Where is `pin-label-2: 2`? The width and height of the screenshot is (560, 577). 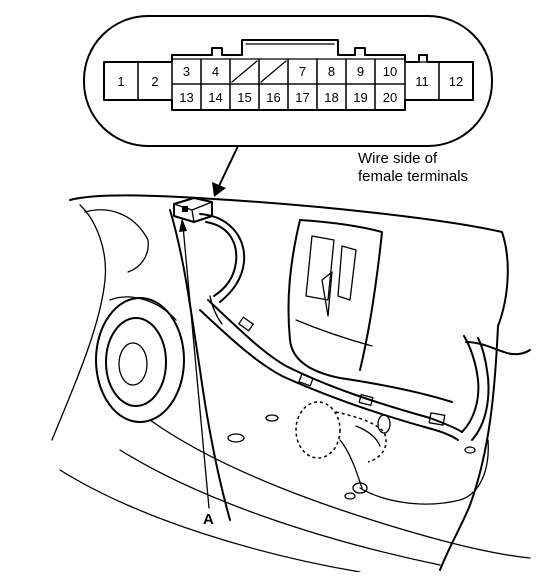
pin-label-2: 2 is located at coordinates (154, 81).